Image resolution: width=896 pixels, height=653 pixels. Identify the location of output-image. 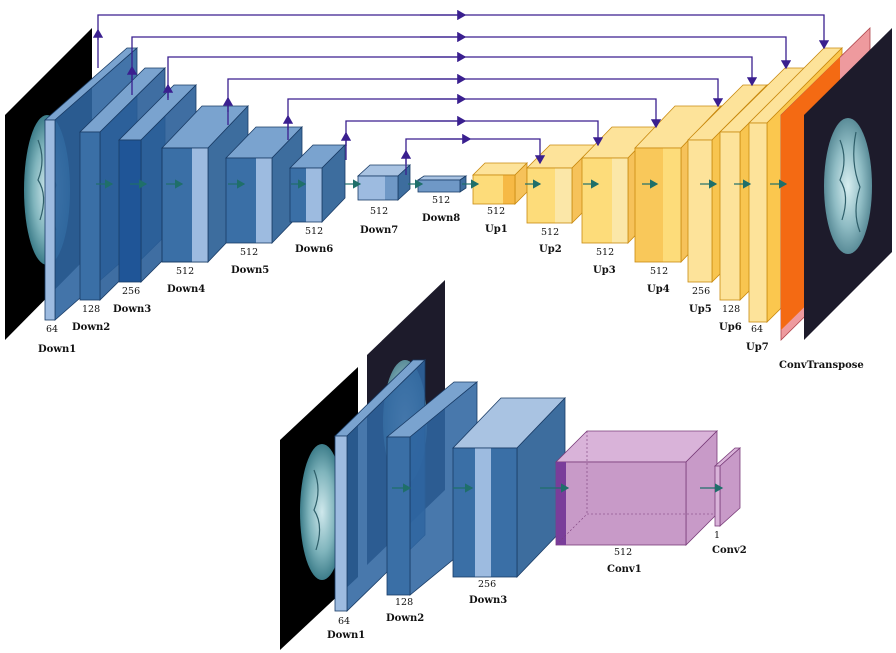
(848, 184).